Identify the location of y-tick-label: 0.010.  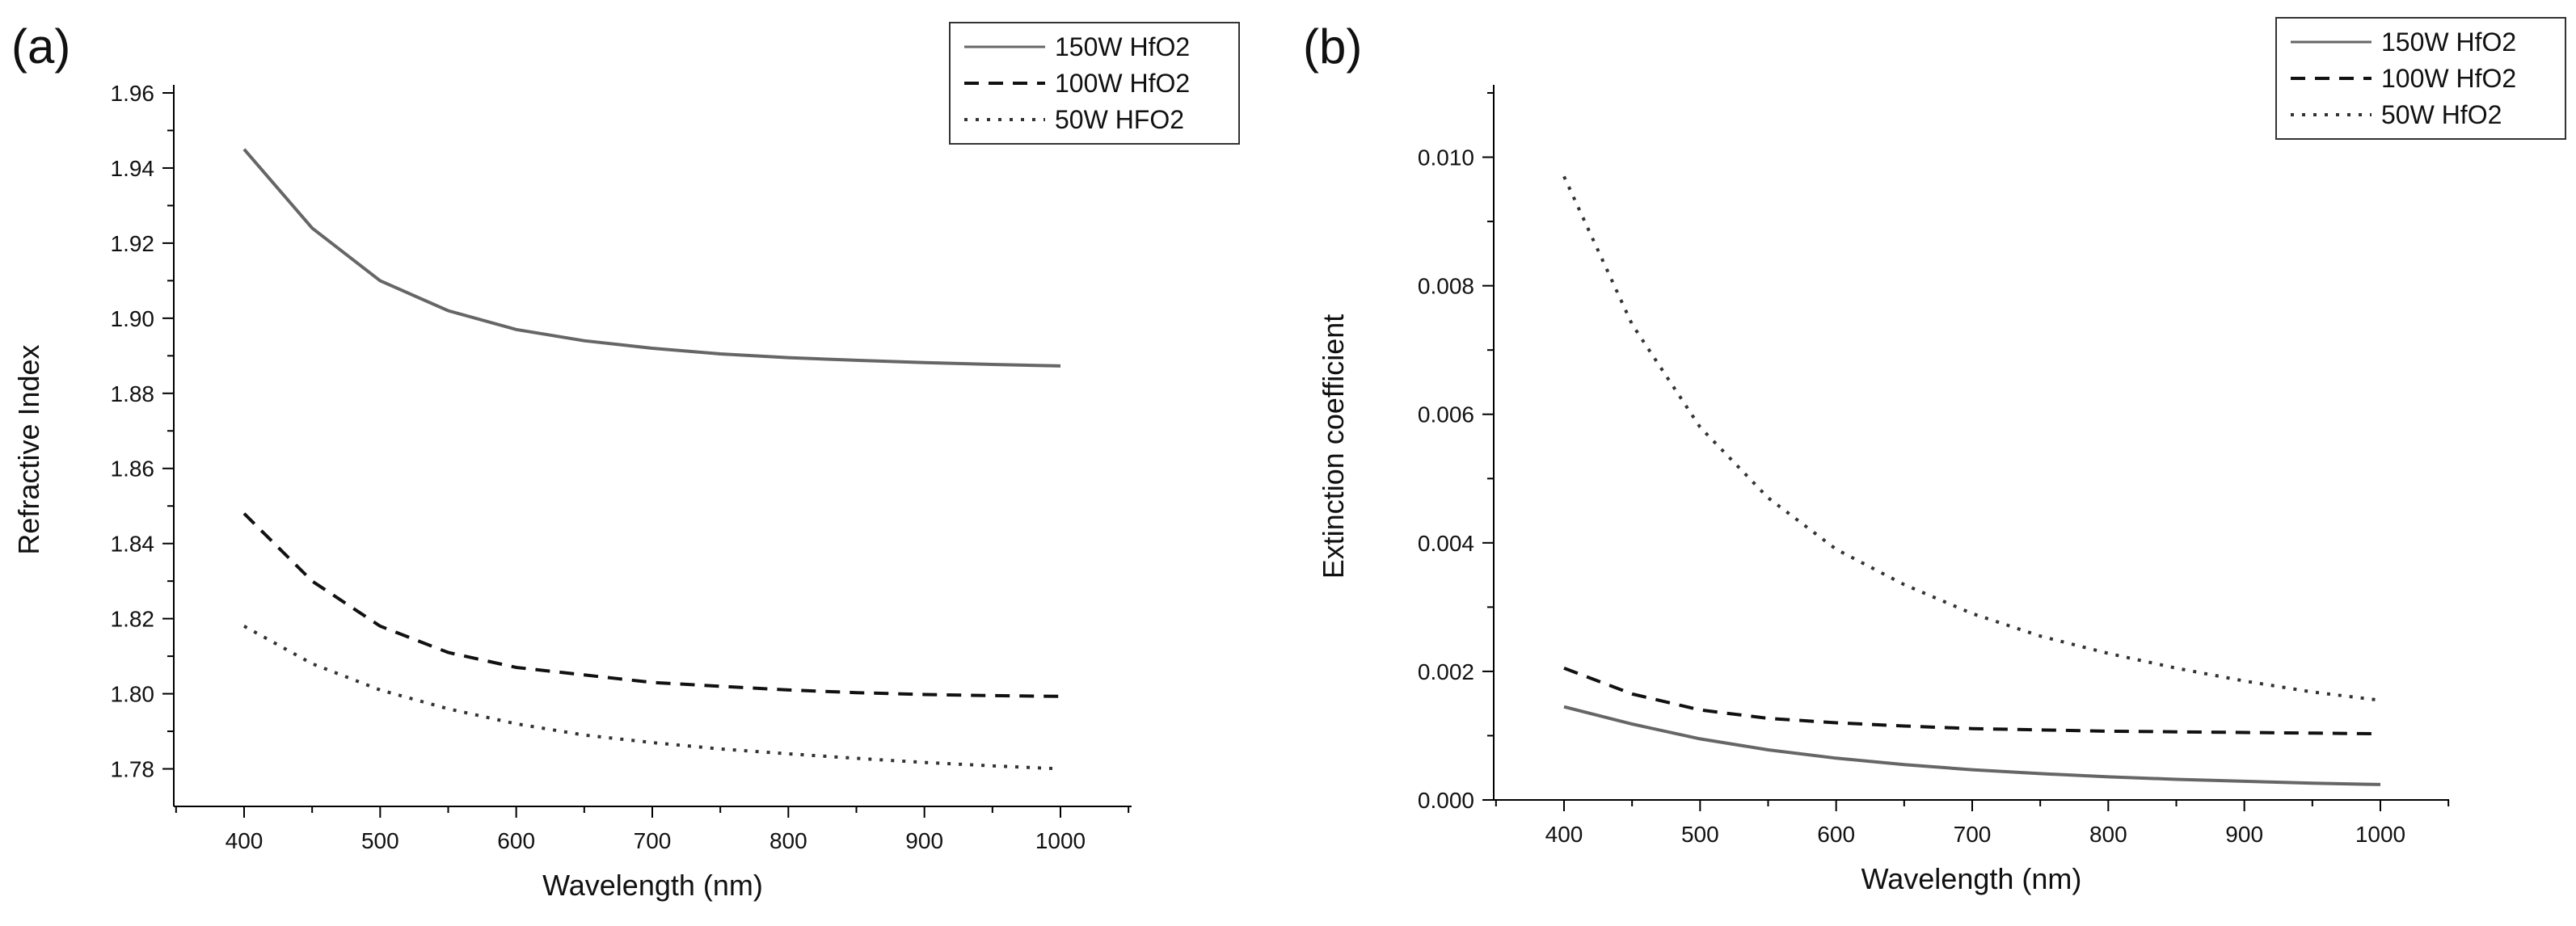
(1446, 157).